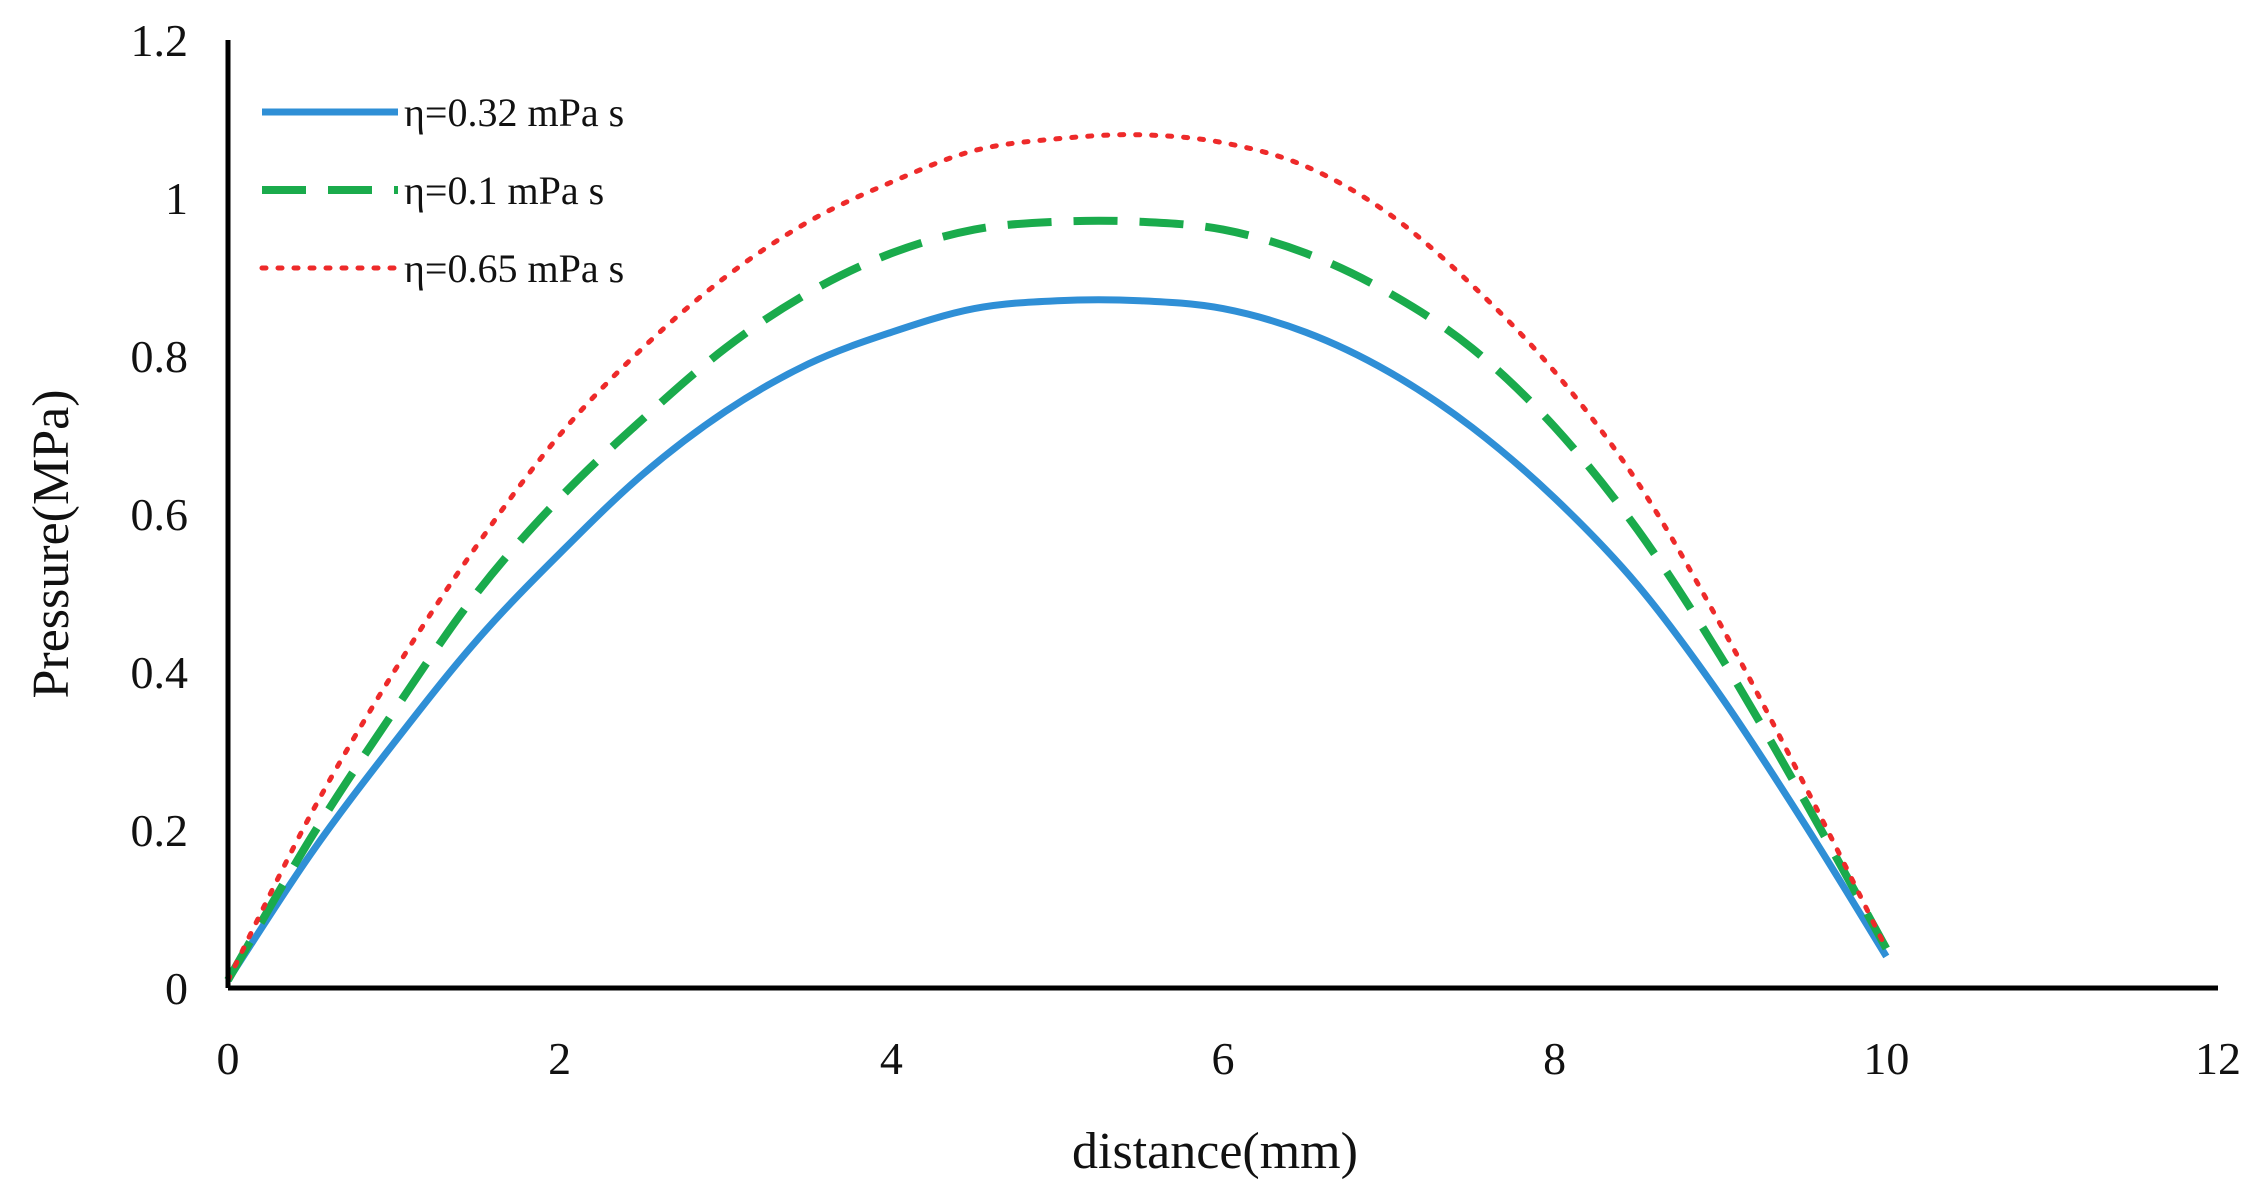  What do you see at coordinates (160, 356) in the screenshot?
I see `y-tick-label: 0.8` at bounding box center [160, 356].